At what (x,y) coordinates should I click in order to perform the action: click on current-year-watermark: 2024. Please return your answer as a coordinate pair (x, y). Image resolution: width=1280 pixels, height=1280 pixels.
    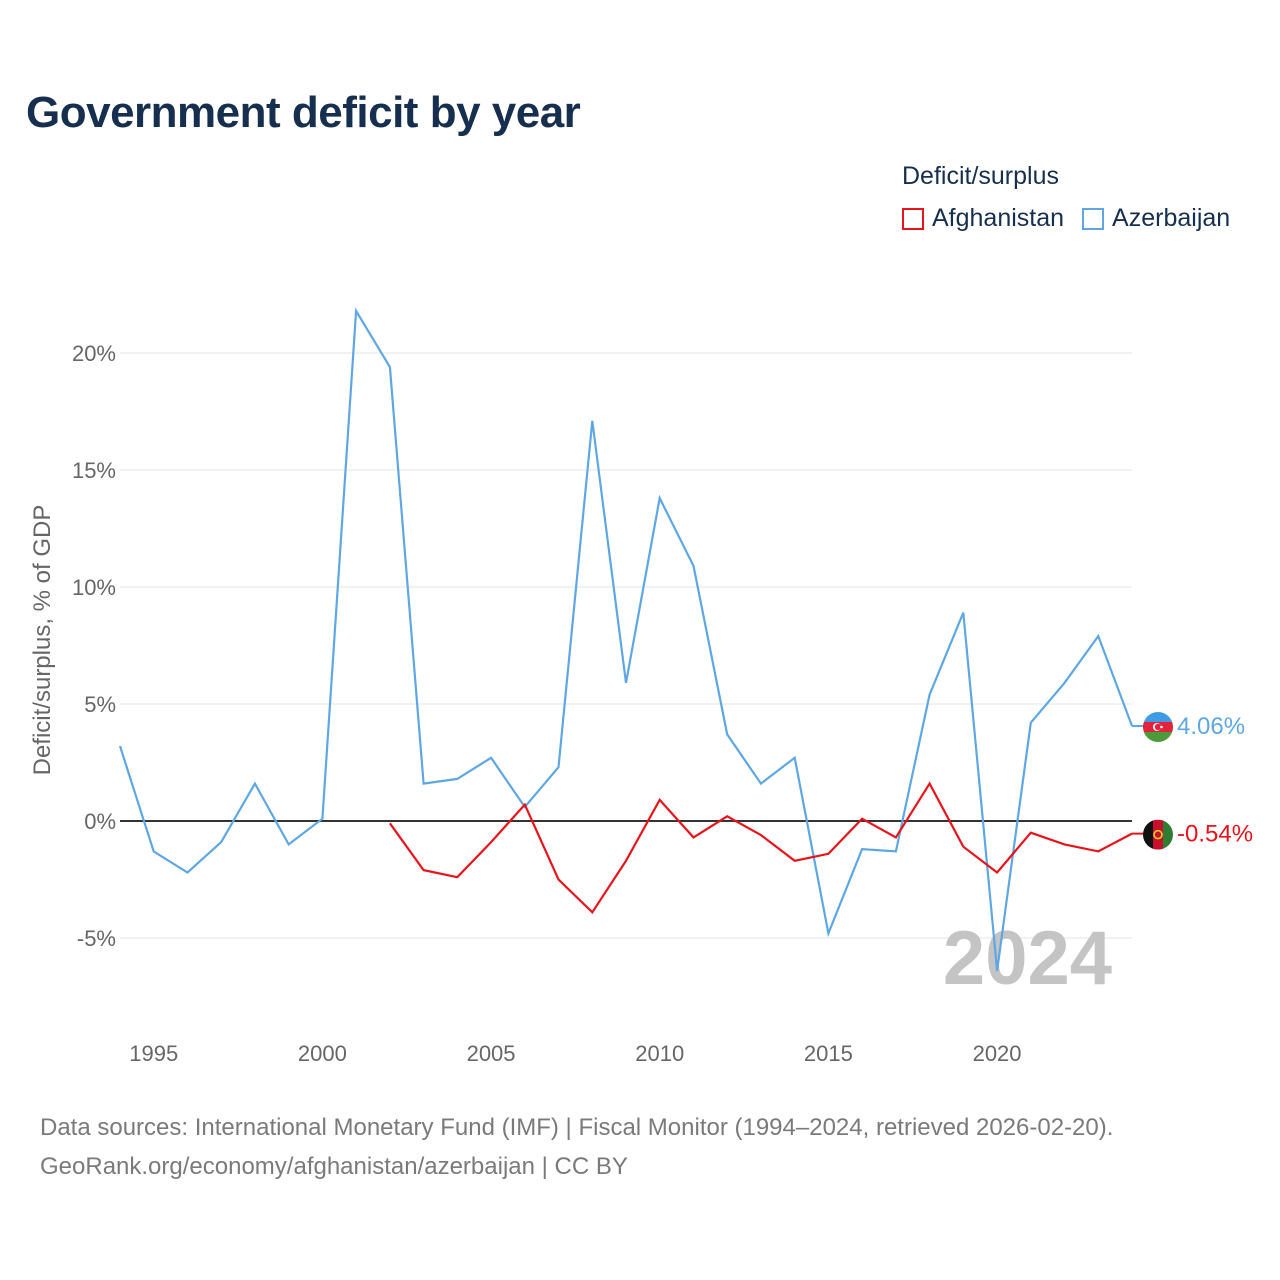
    Looking at the image, I should click on (1027, 958).